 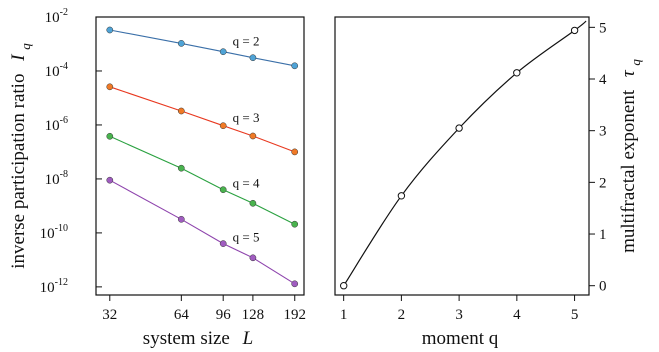 I want to click on right-y-tick-label: 3, so click(x=603, y=132).